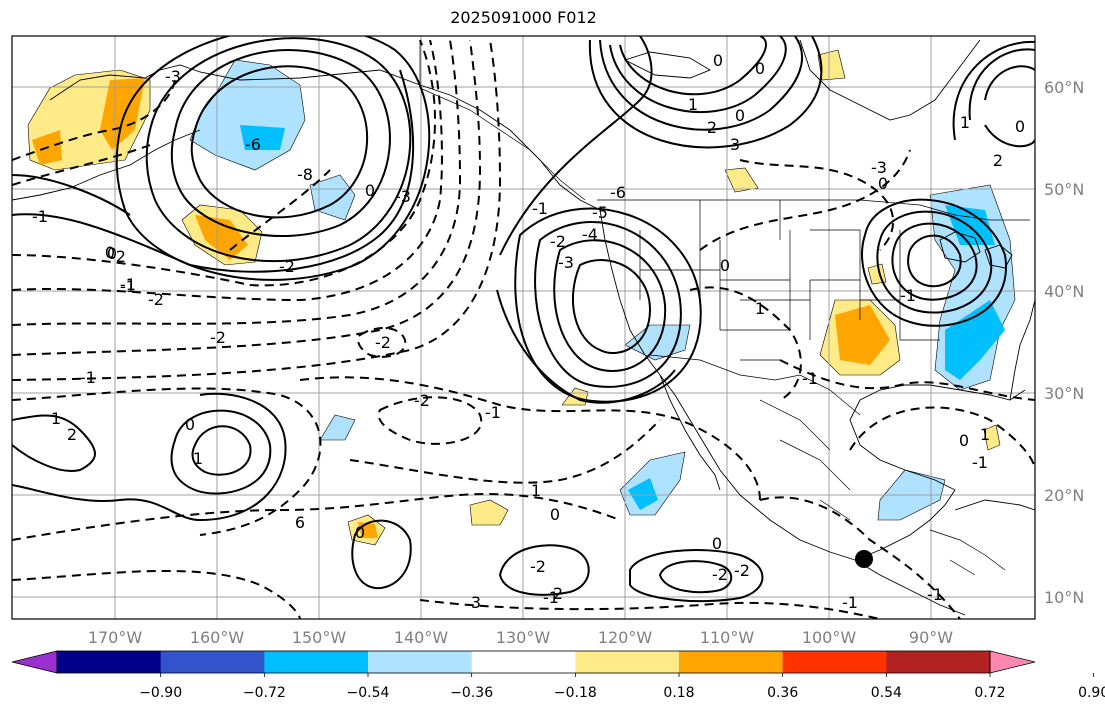 The height and width of the screenshot is (712, 1105). I want to click on colorbar-tick-label: 0.18, so click(678, 693).